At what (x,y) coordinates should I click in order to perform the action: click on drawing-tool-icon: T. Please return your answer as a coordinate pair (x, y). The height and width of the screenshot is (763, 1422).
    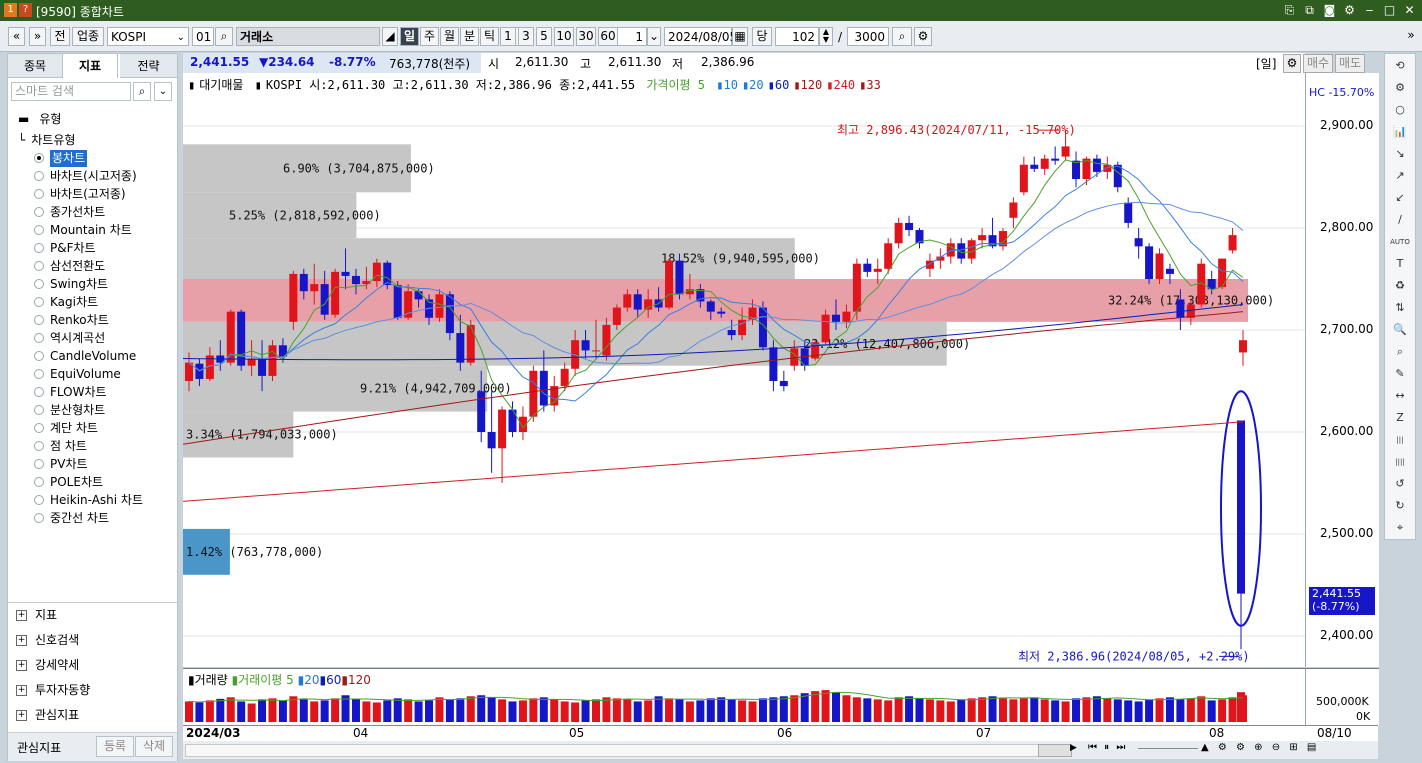
    Looking at the image, I should click on (1400, 263).